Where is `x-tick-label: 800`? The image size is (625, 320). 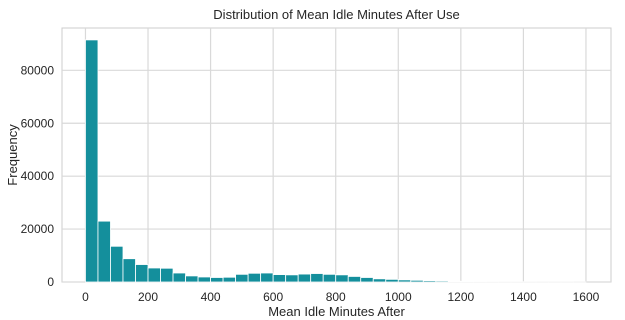 x-tick-label: 800 is located at coordinates (336, 297).